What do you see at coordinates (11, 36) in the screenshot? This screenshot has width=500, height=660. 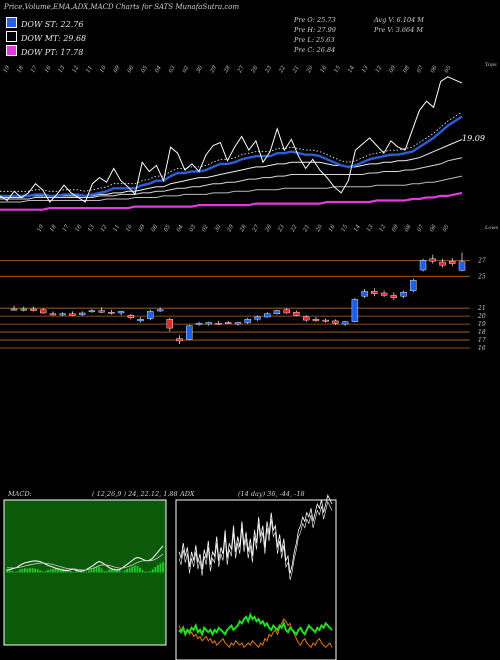 I see `legend-swatch-mt` at bounding box center [11, 36].